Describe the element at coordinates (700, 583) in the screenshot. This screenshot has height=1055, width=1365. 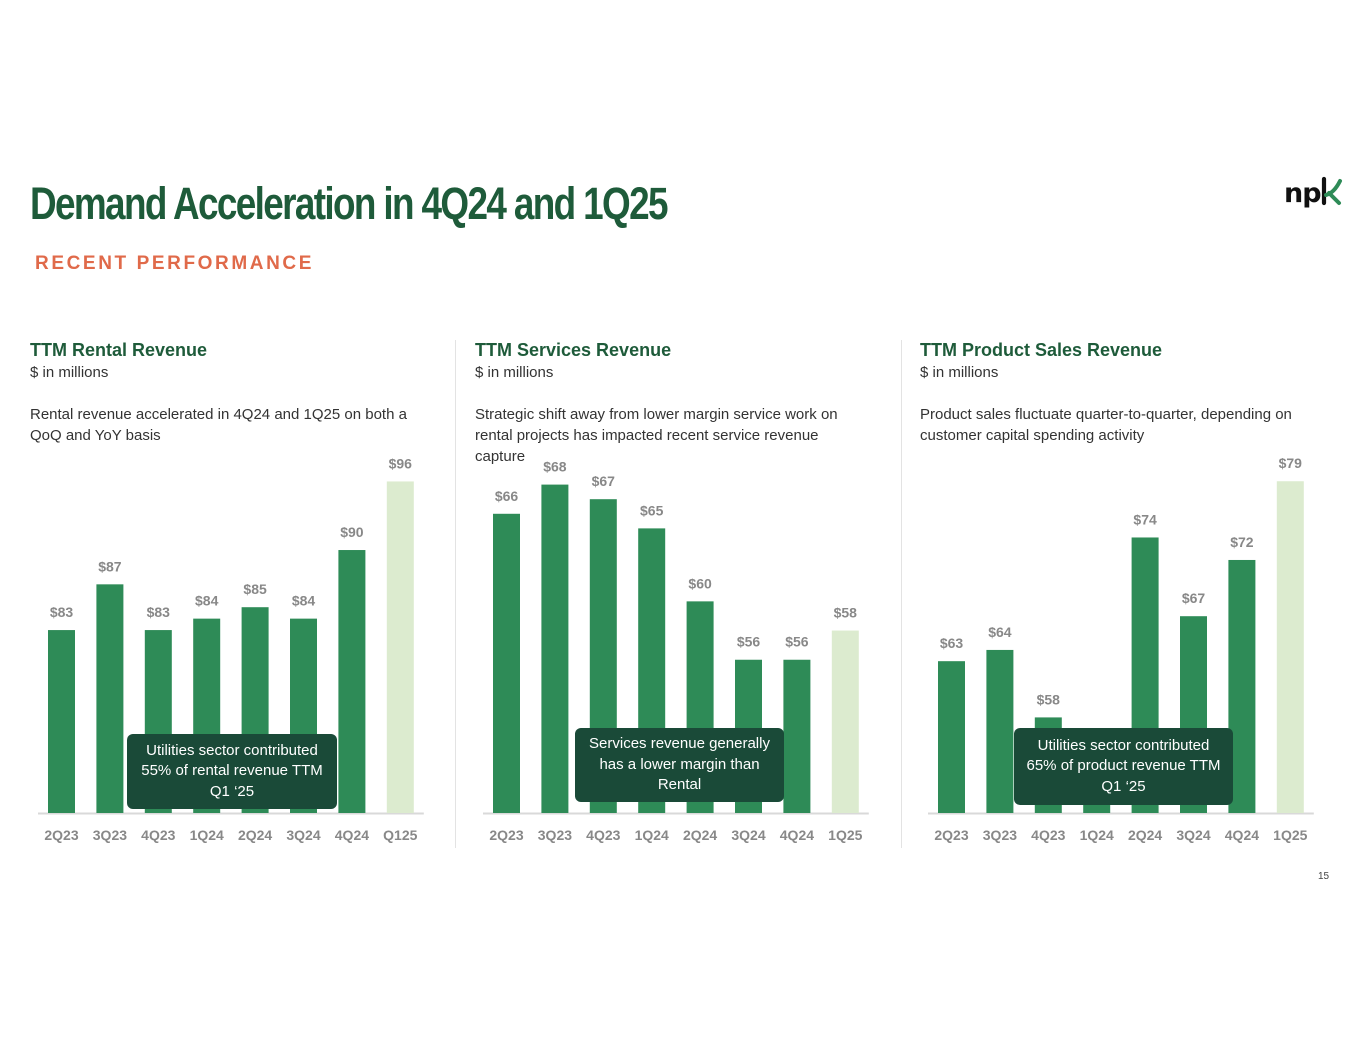
I see `value-label: $60` at that location.